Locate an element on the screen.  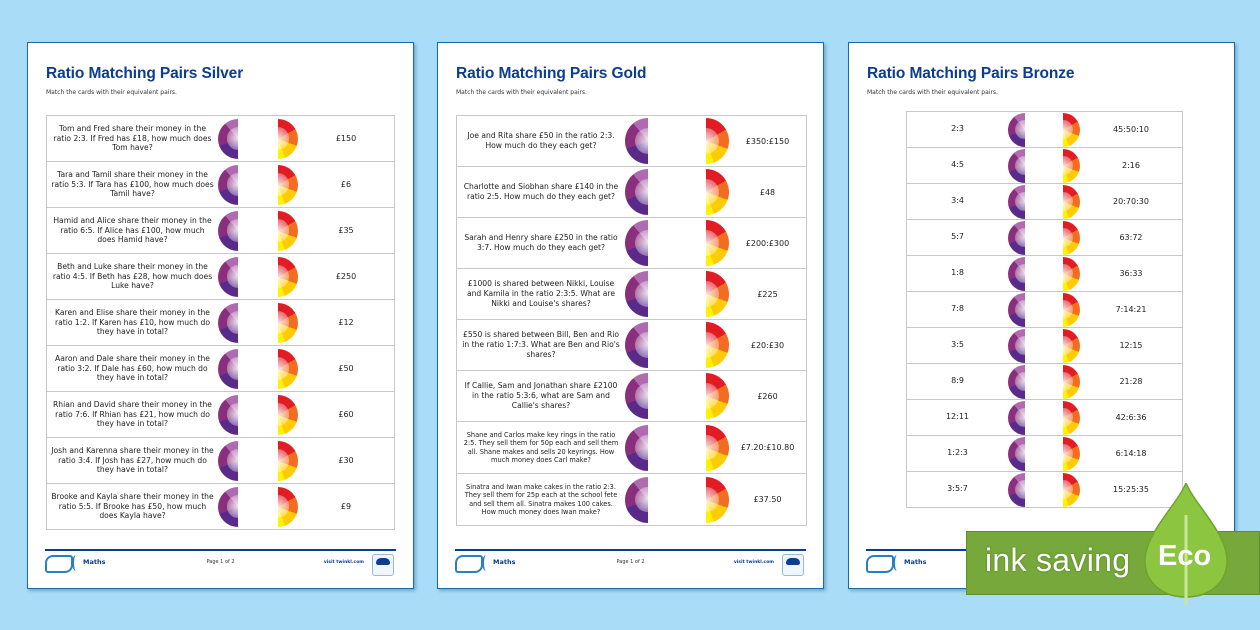
answer-text: £50 is located at coordinates (346, 368).